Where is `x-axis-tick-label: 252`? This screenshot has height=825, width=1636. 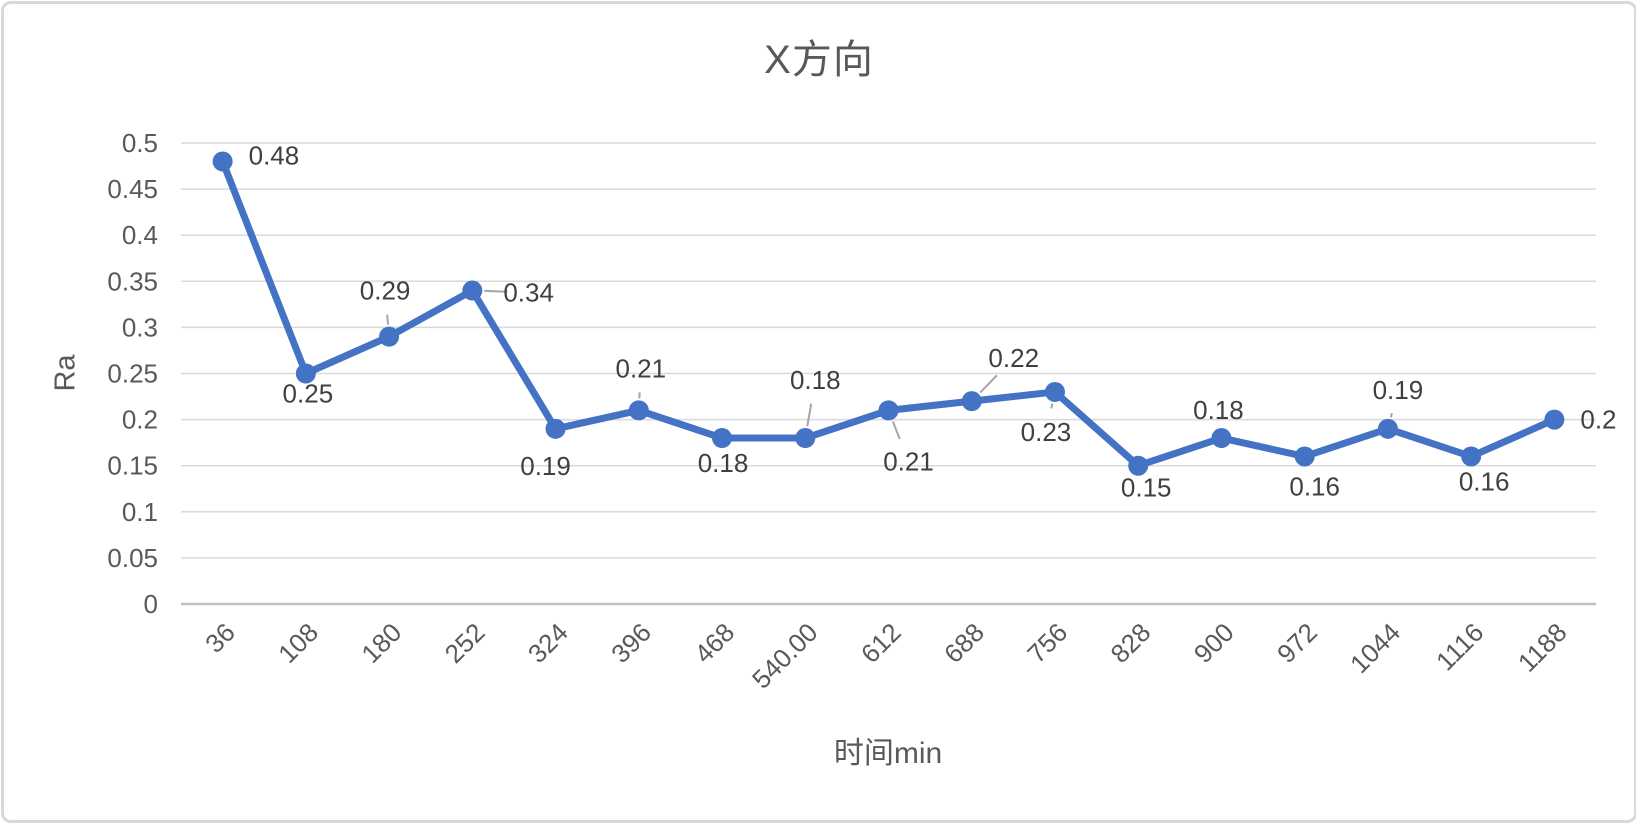
x-axis-tick-label: 252 is located at coordinates (465, 643).